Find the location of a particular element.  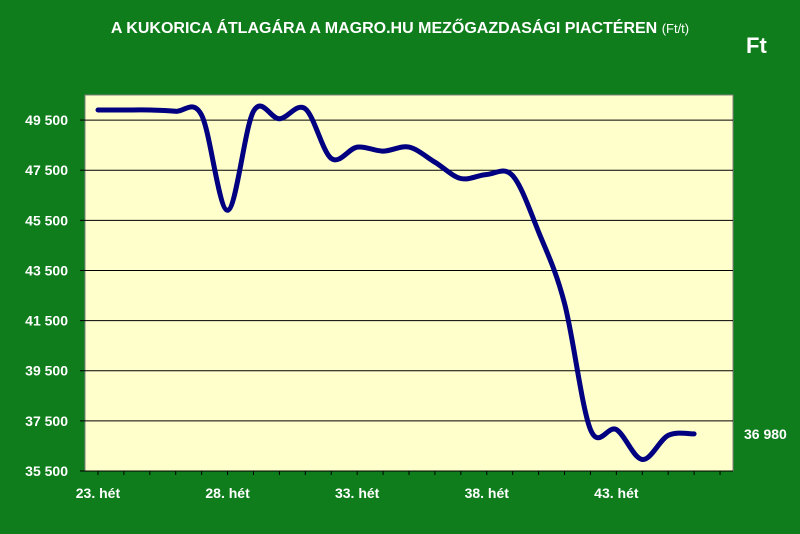

chart-title-unit: (Ft/t) is located at coordinates (675, 28).